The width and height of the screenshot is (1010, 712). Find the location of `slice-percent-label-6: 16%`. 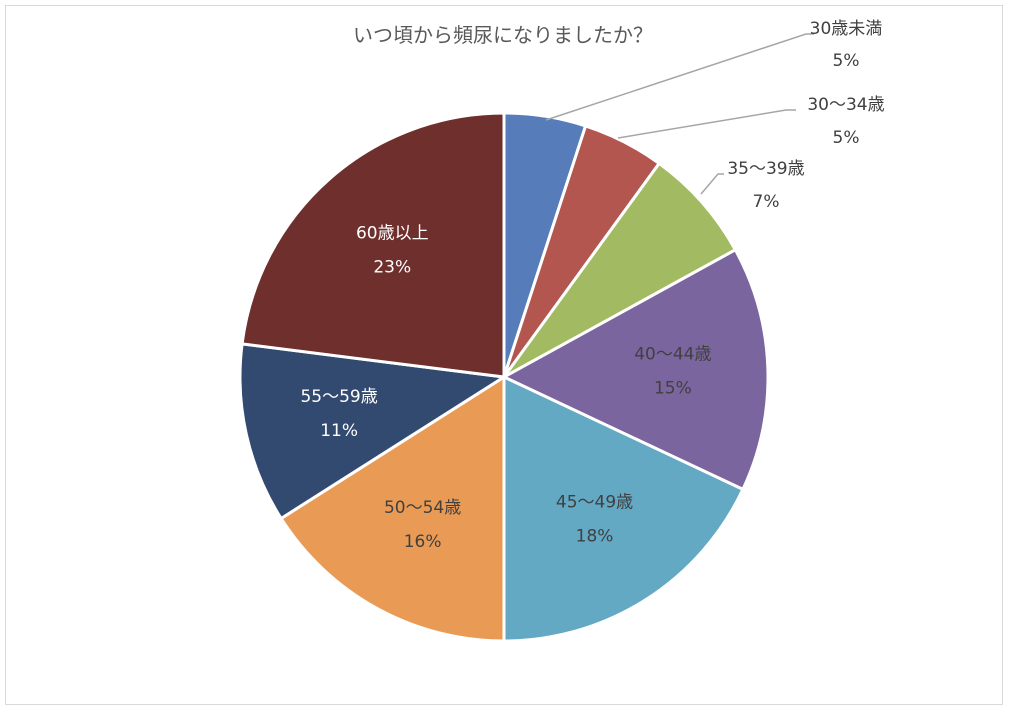

slice-percent-label-6: 16% is located at coordinates (423, 542).